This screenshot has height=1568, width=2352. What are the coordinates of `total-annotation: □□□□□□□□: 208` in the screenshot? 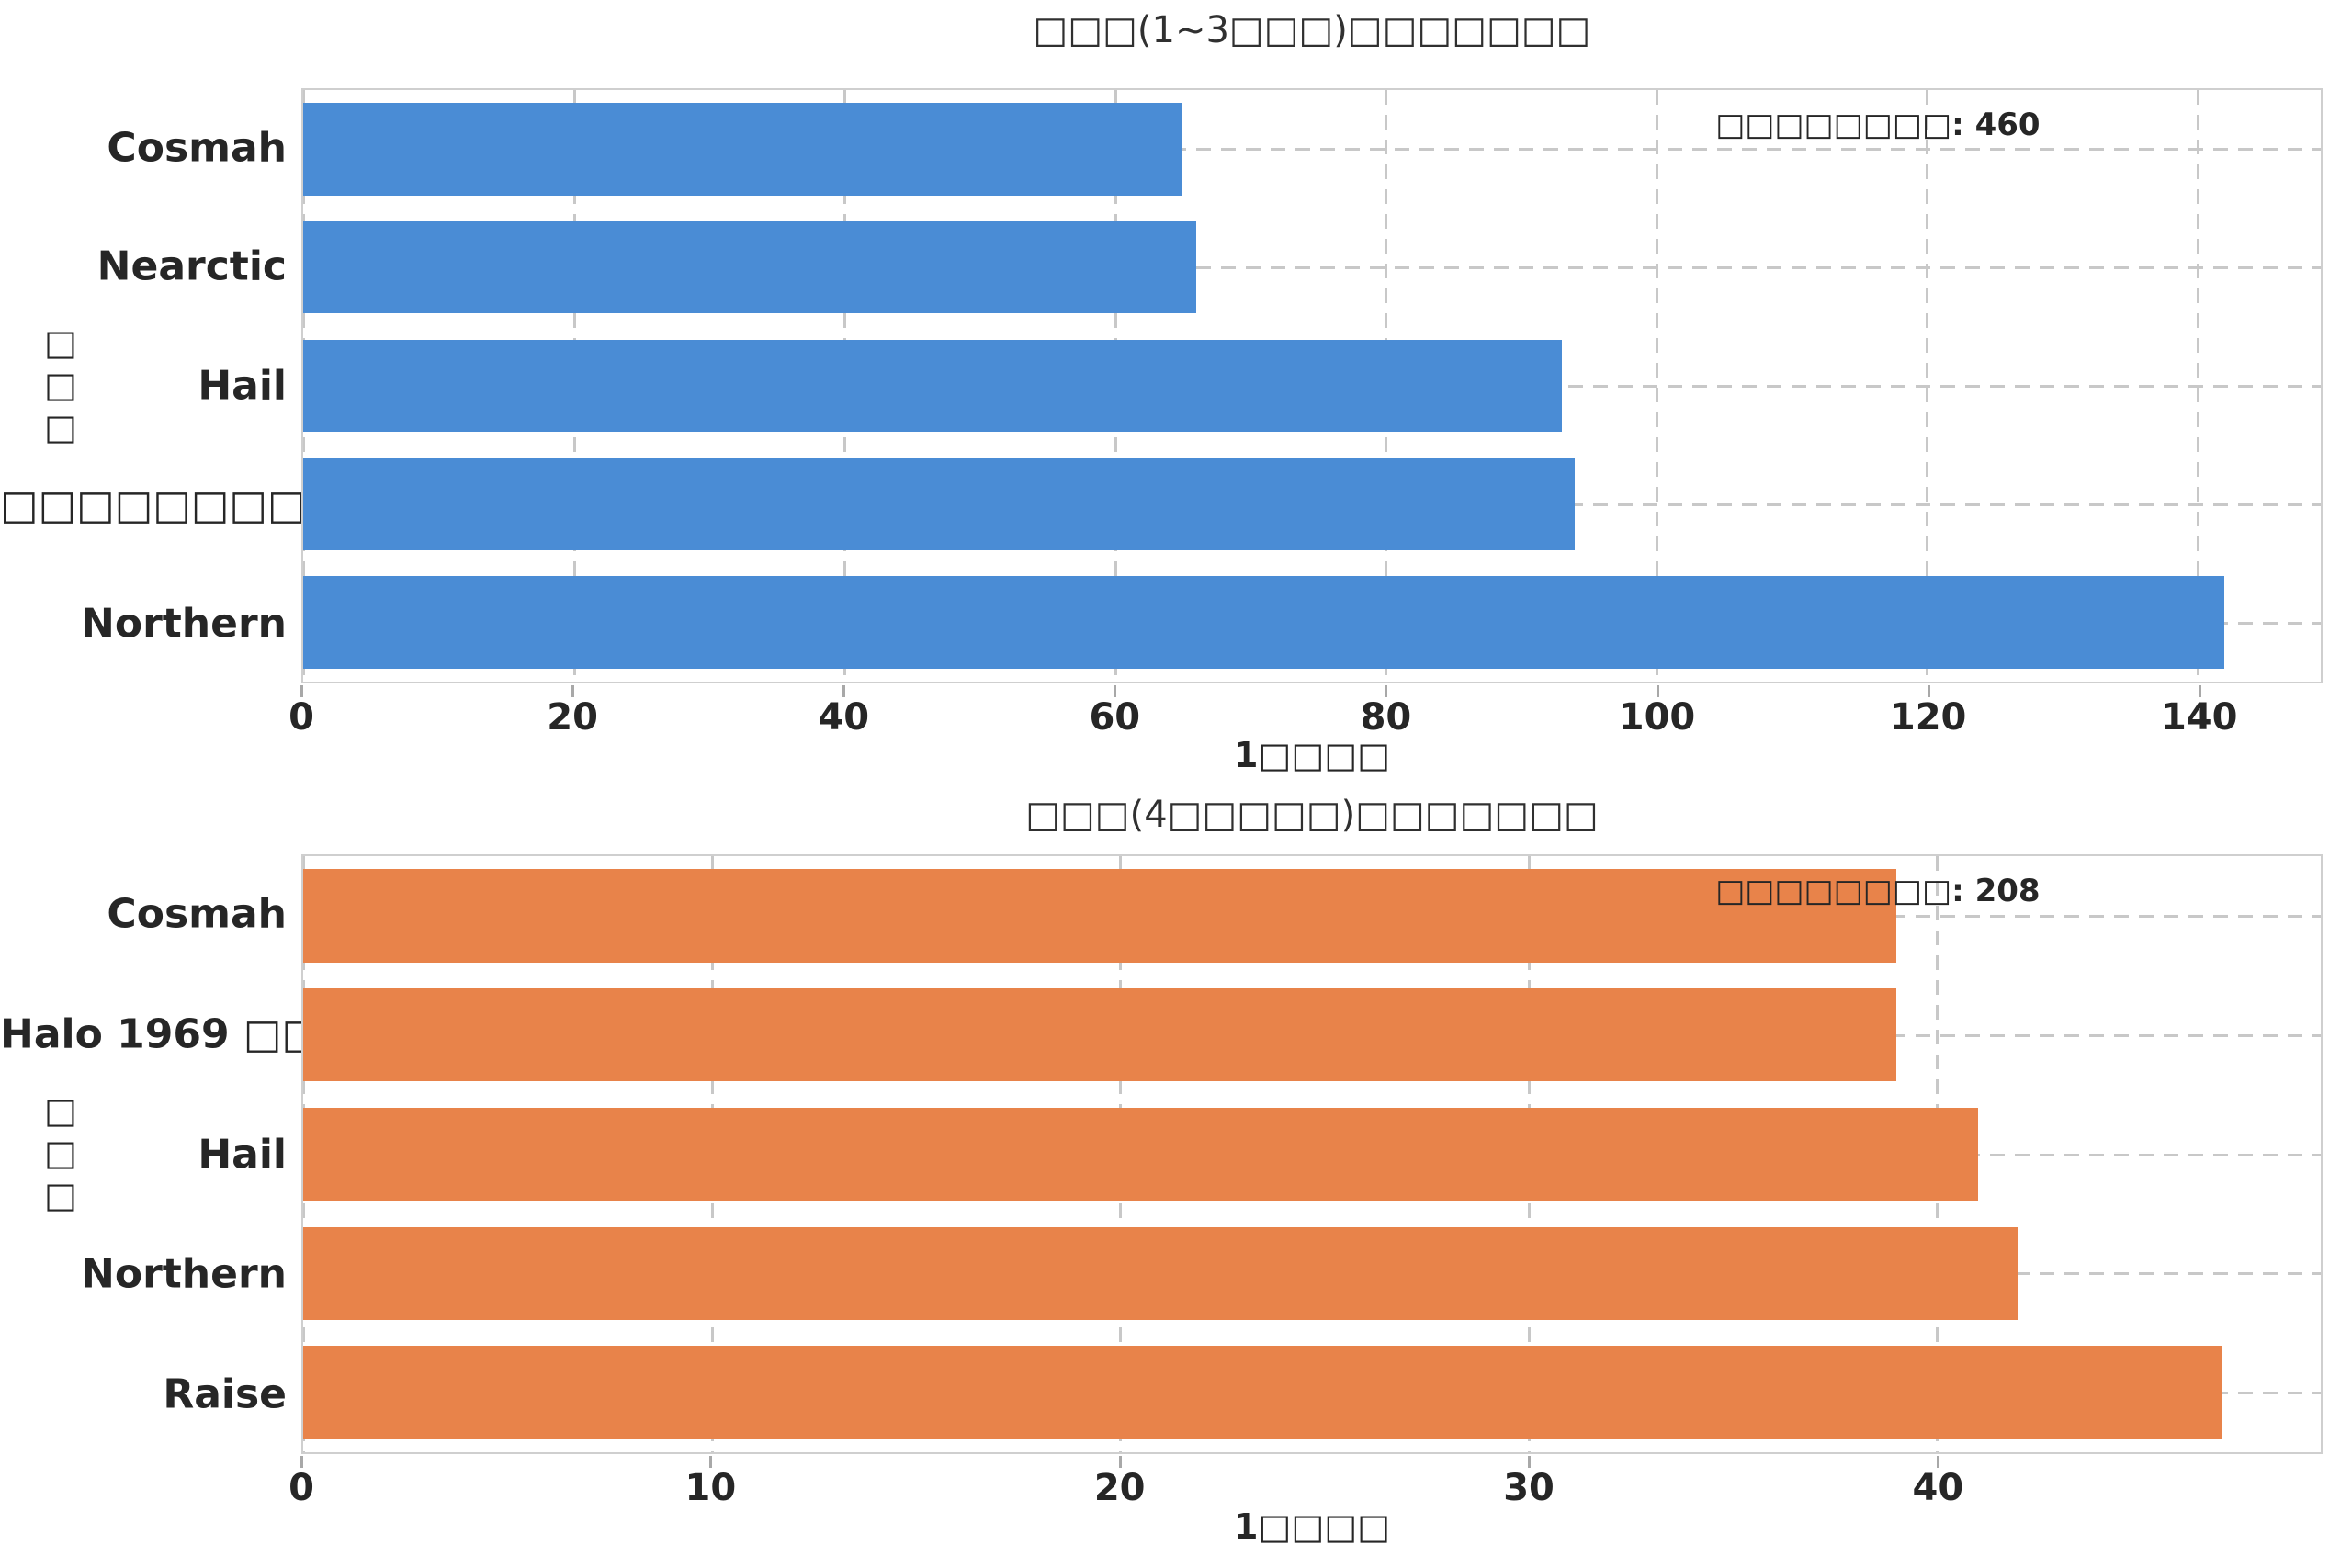 It's located at (1878, 891).